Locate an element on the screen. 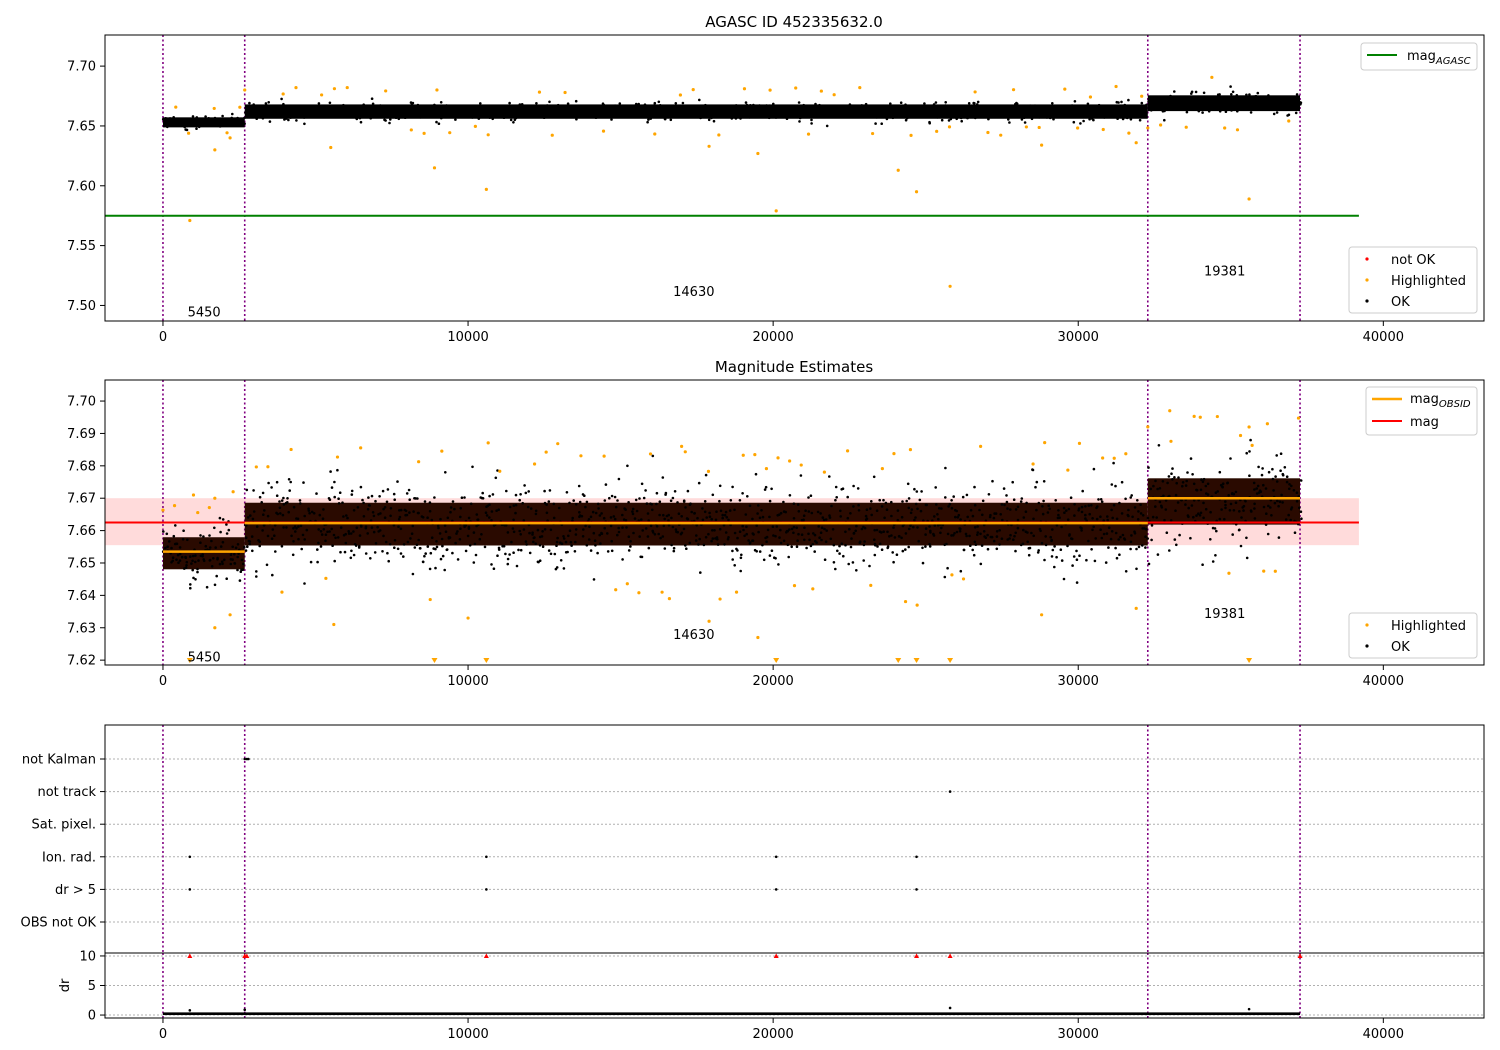 Image resolution: width=1500 pixels, height=1050 pixels. dr-clipped-marker is located at coordinates (247, 955).